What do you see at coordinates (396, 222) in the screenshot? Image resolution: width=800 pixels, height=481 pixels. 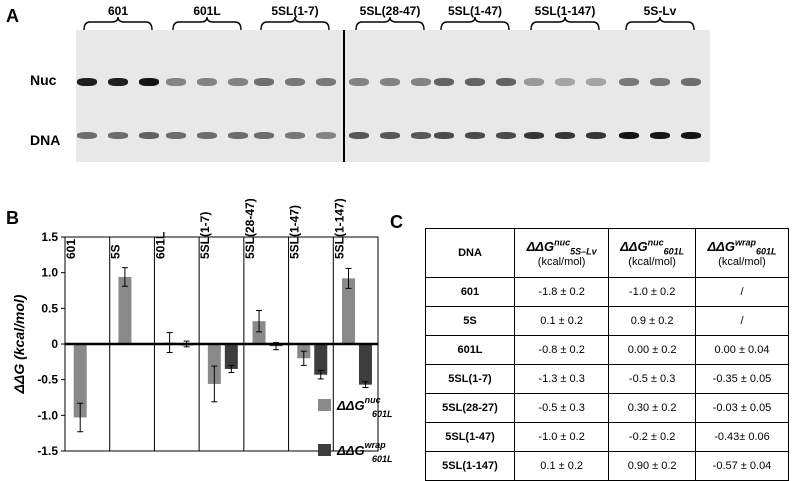 I see `panel-letter-c: C` at bounding box center [396, 222].